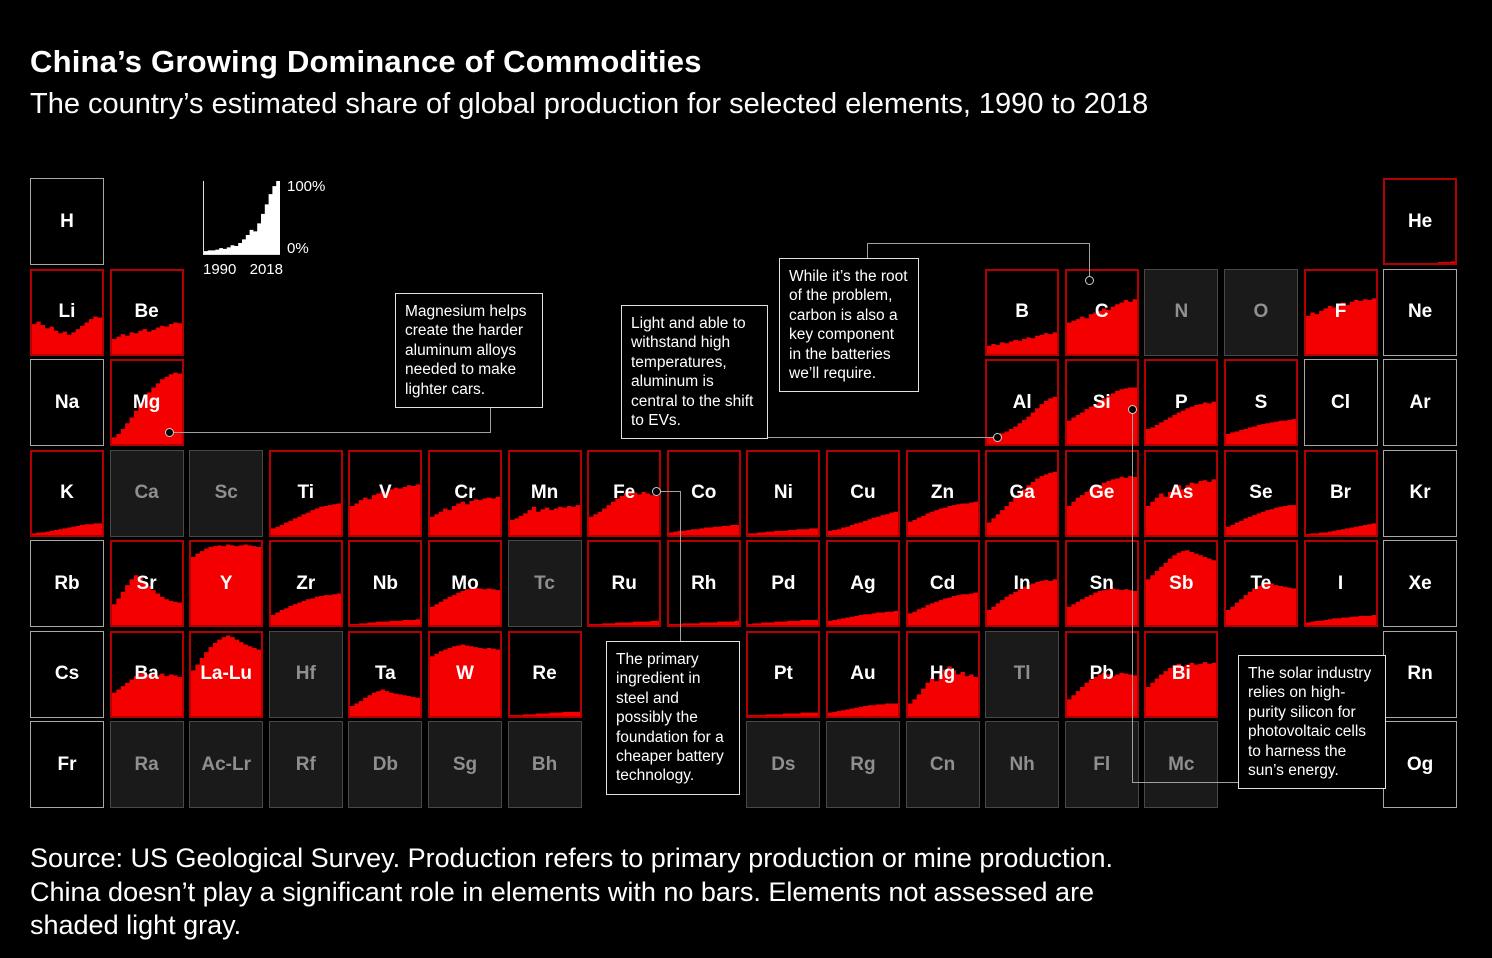 This screenshot has width=1492, height=958. Describe the element at coordinates (1181, 402) in the screenshot. I see `element-cell-p: P` at that location.